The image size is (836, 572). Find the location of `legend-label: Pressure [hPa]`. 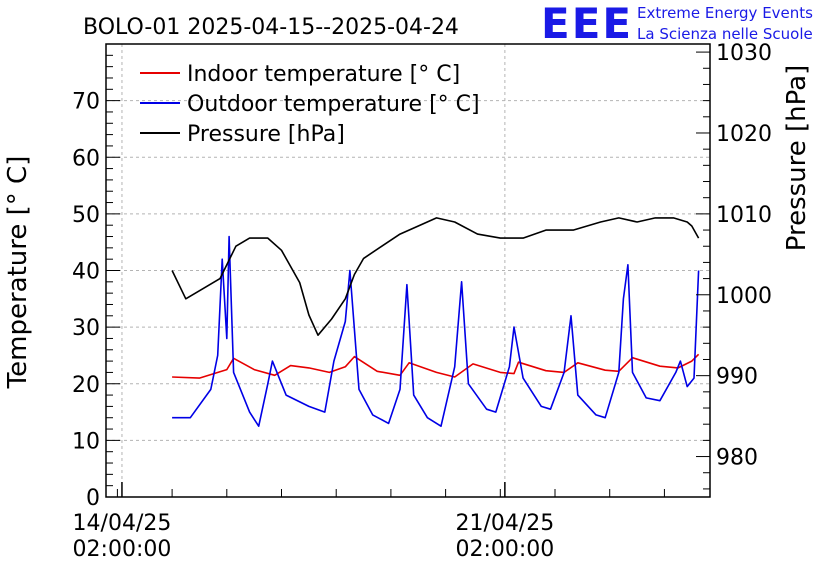

legend-label: Pressure [hPa] is located at coordinates (266, 134).